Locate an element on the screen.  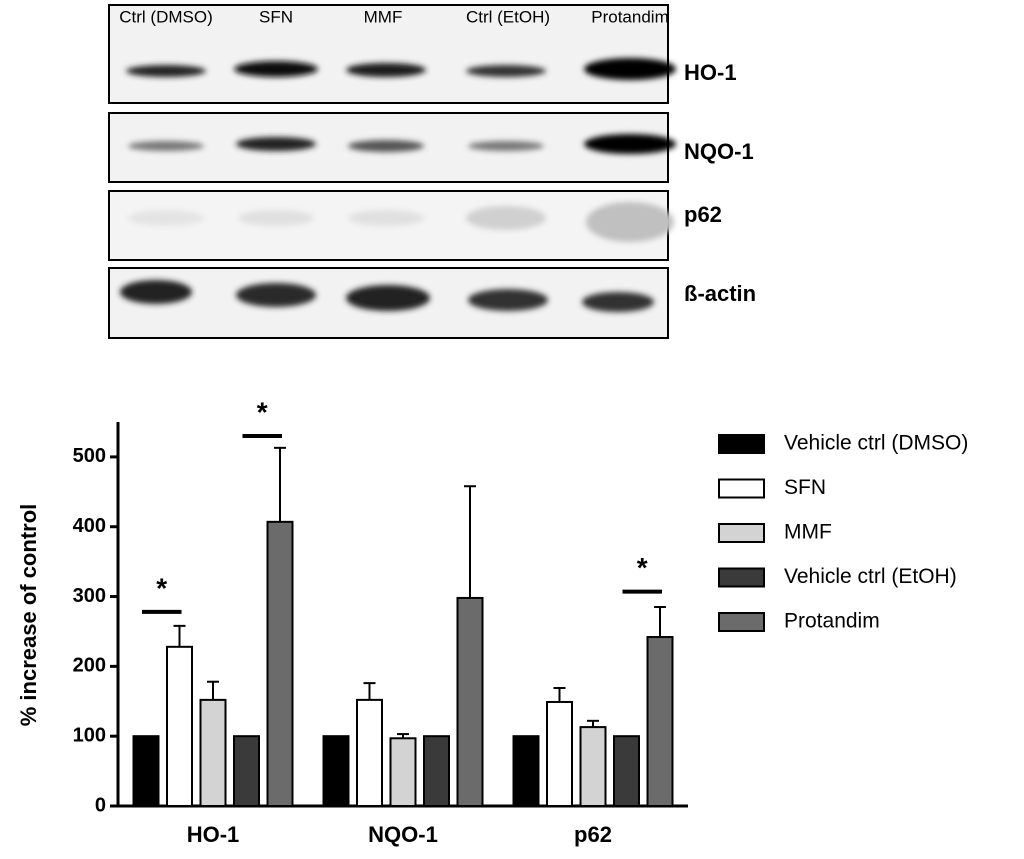
y-tick-label: 400 is located at coordinates (89, 526).